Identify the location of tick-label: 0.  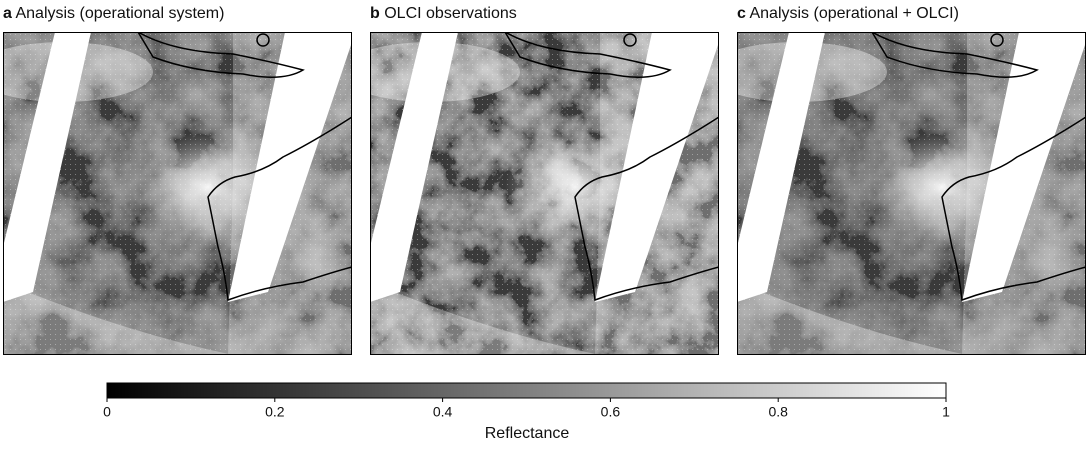
(107, 412).